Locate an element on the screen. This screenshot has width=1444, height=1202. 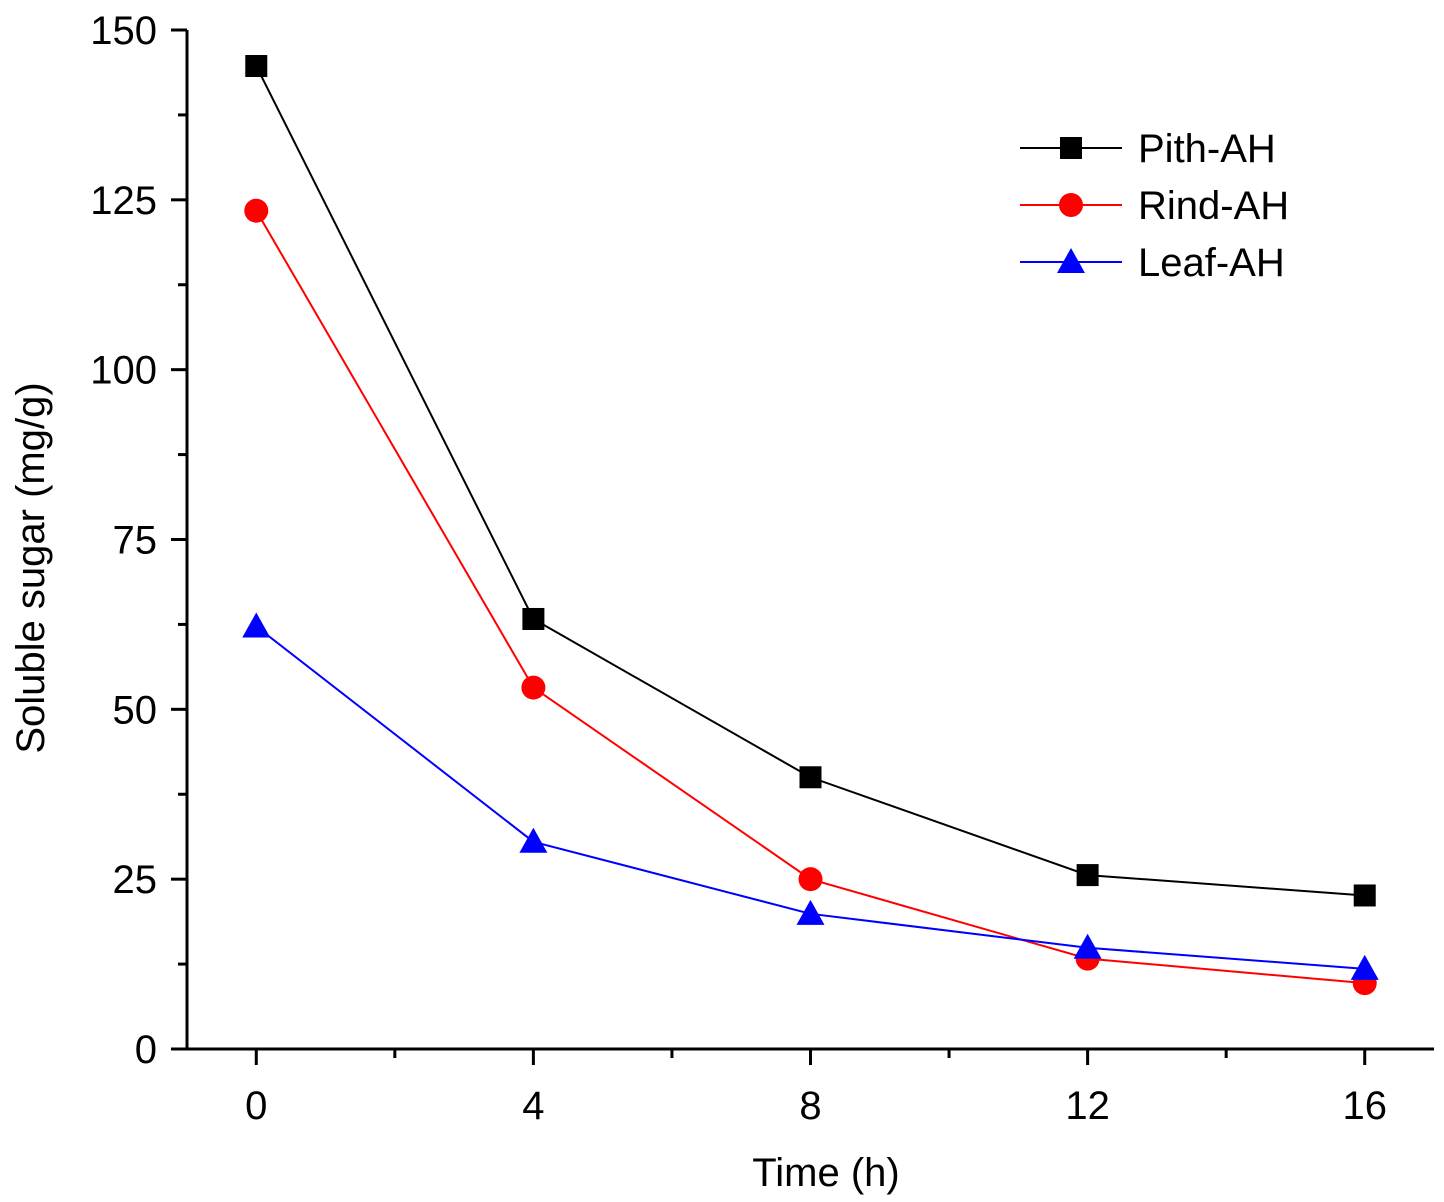
y-axis-title: Soluble sugar (mg/g) is located at coordinates (31, 567).